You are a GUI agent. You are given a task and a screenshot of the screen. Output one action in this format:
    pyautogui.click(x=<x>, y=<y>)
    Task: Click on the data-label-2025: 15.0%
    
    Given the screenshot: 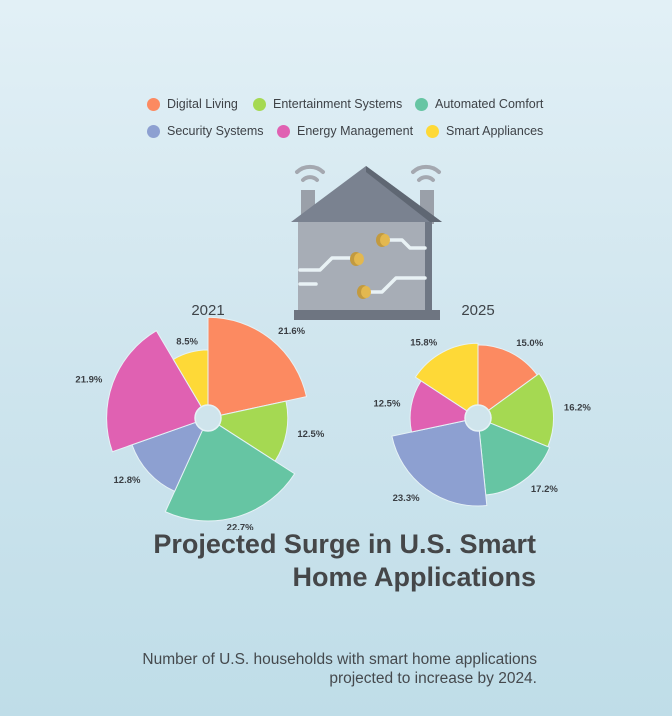 What is the action you would take?
    pyautogui.click(x=529, y=343)
    